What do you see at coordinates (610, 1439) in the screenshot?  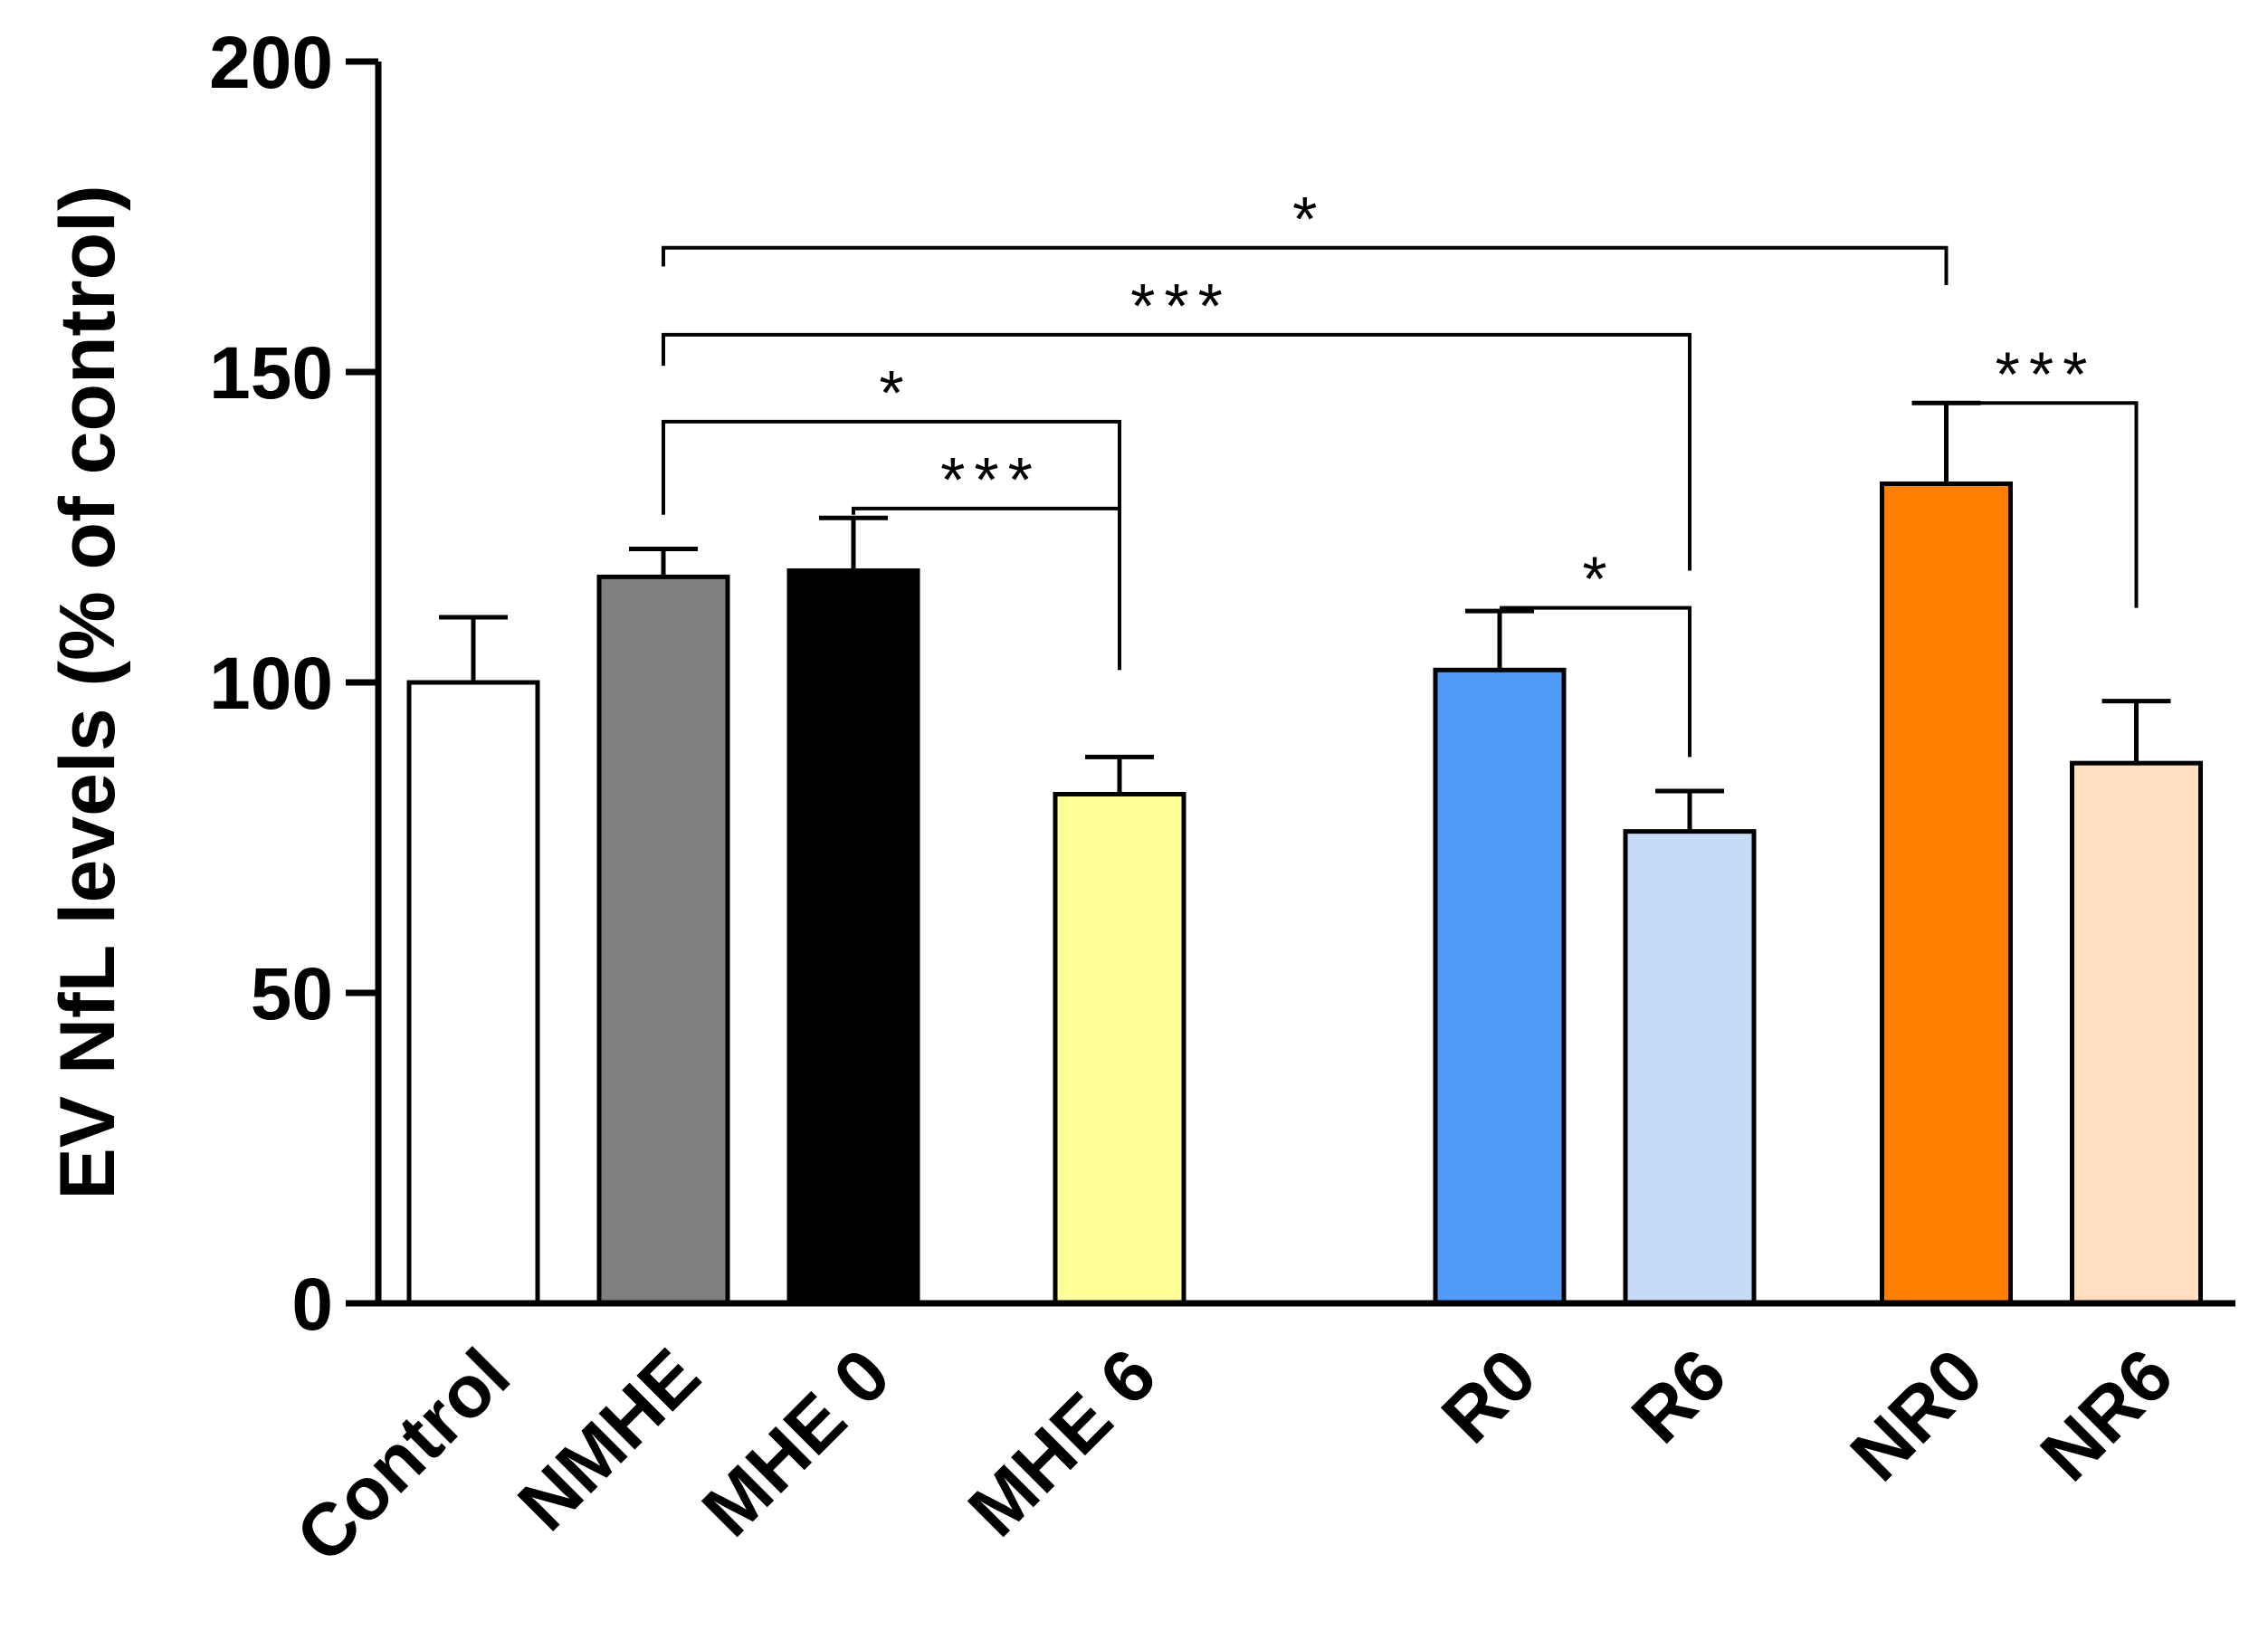 I see `x-tick-label: NMHE` at bounding box center [610, 1439].